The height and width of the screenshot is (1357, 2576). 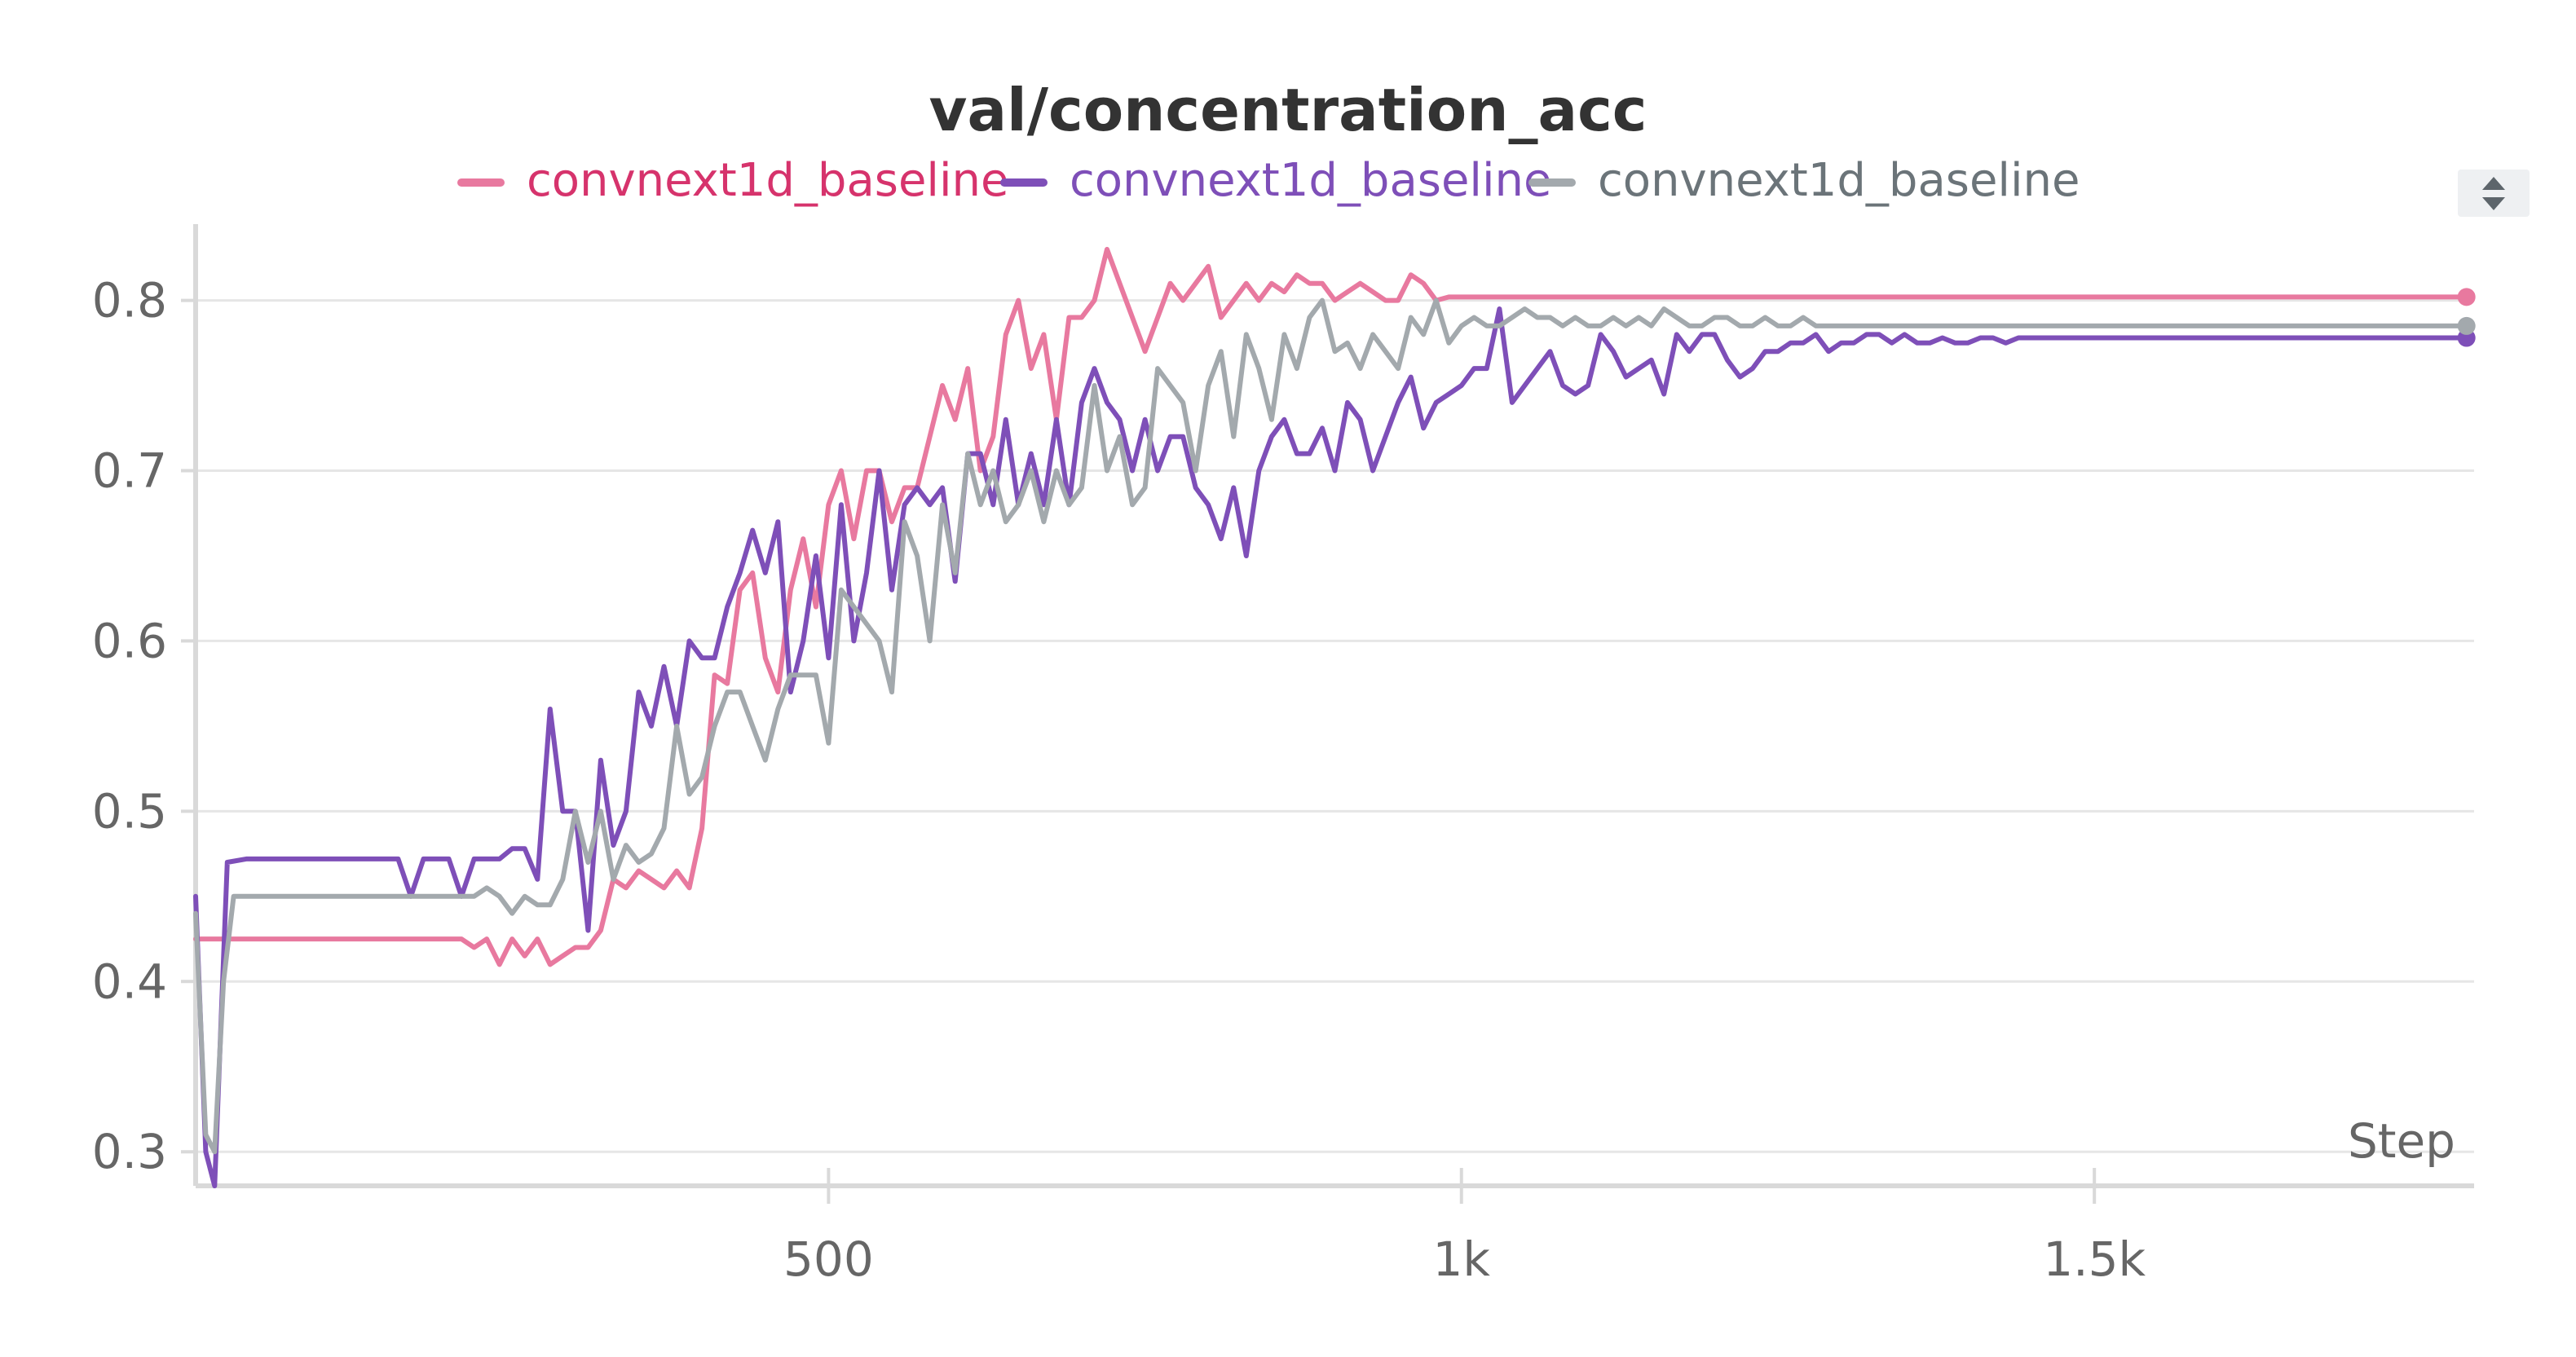 What do you see at coordinates (1462, 1259) in the screenshot?
I see `x-tick-label: 1k` at bounding box center [1462, 1259].